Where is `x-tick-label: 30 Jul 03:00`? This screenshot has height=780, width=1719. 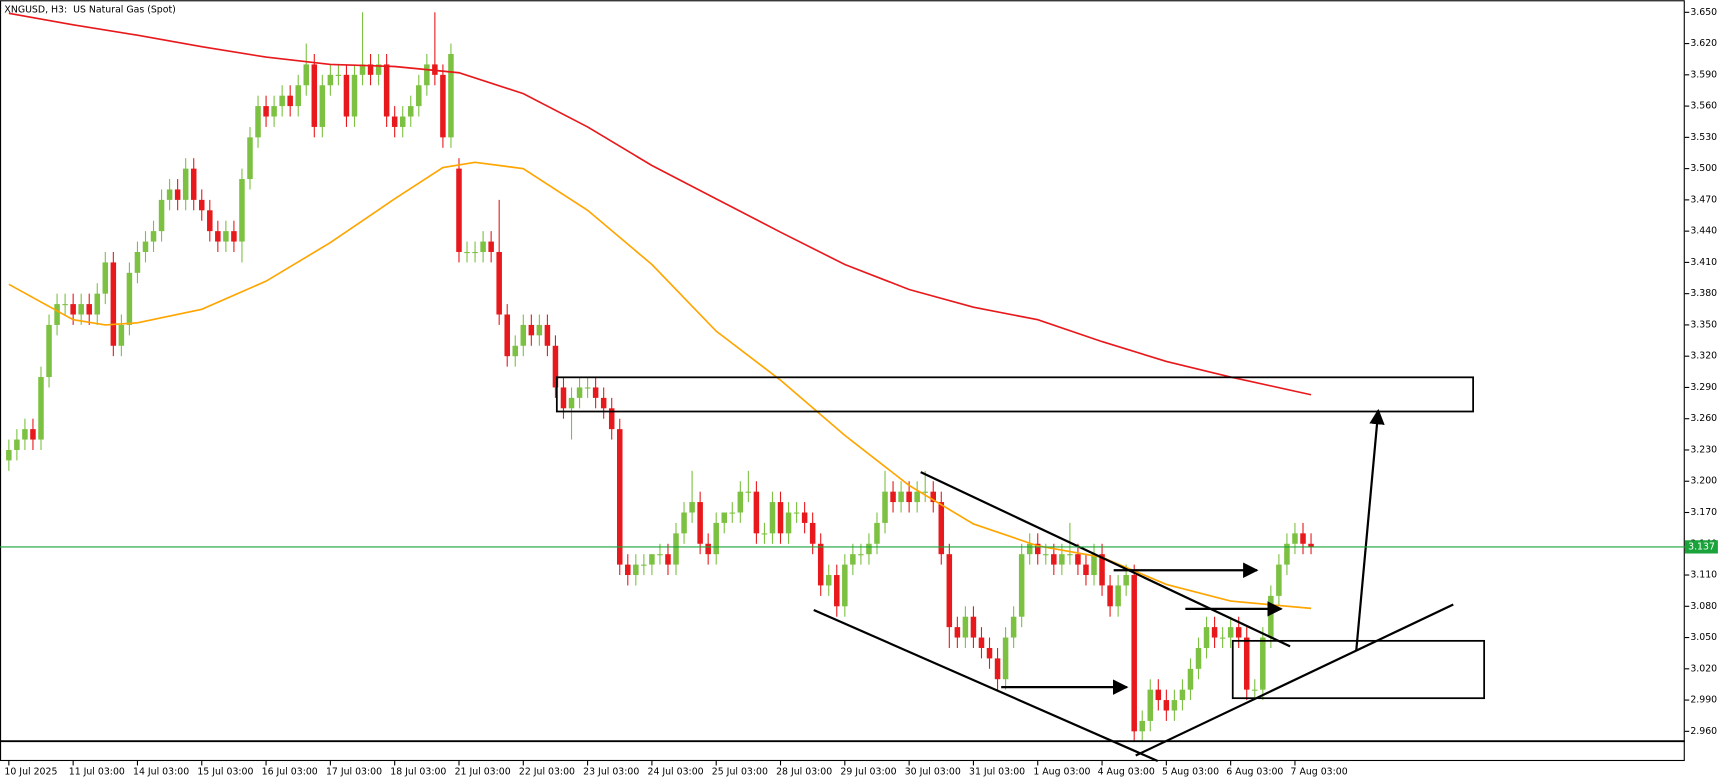
x-tick-label: 30 Jul 03:00 is located at coordinates (933, 772).